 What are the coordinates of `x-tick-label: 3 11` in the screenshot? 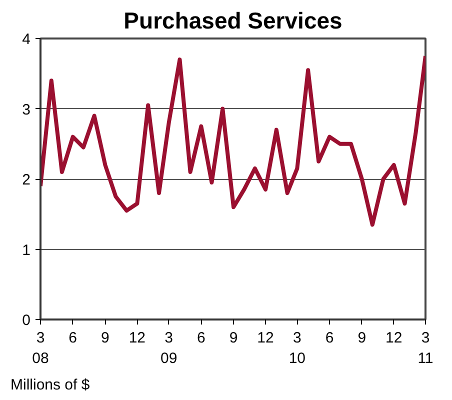 It's located at (426, 348).